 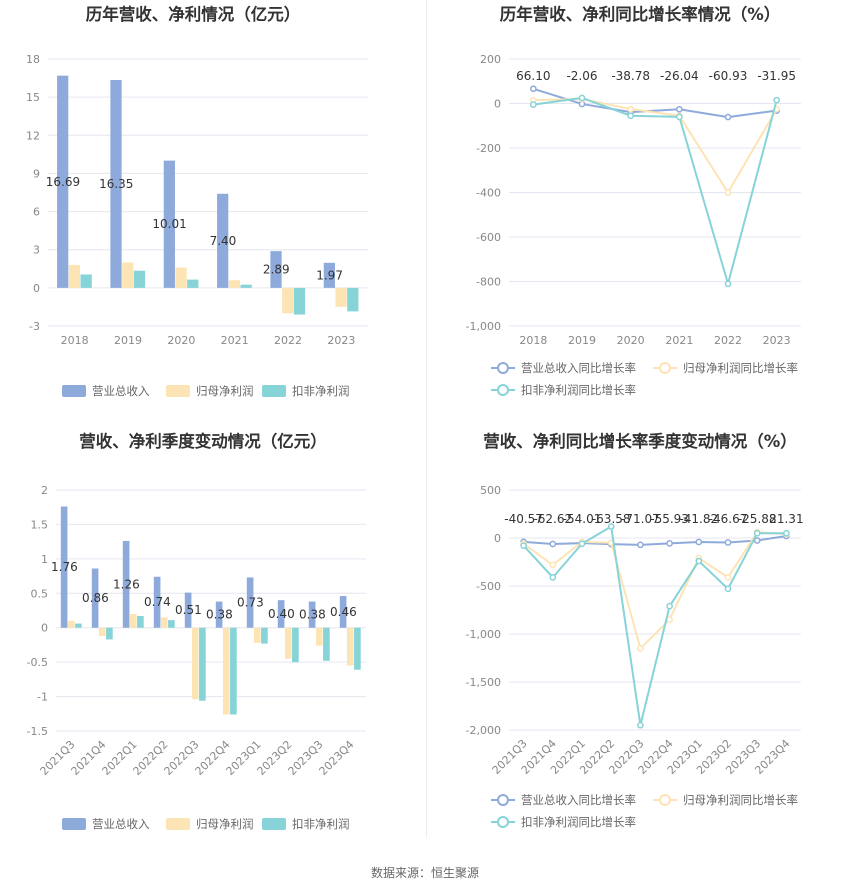 What do you see at coordinates (40, 524) in the screenshot?
I see `y-tick-label: 1.5` at bounding box center [40, 524].